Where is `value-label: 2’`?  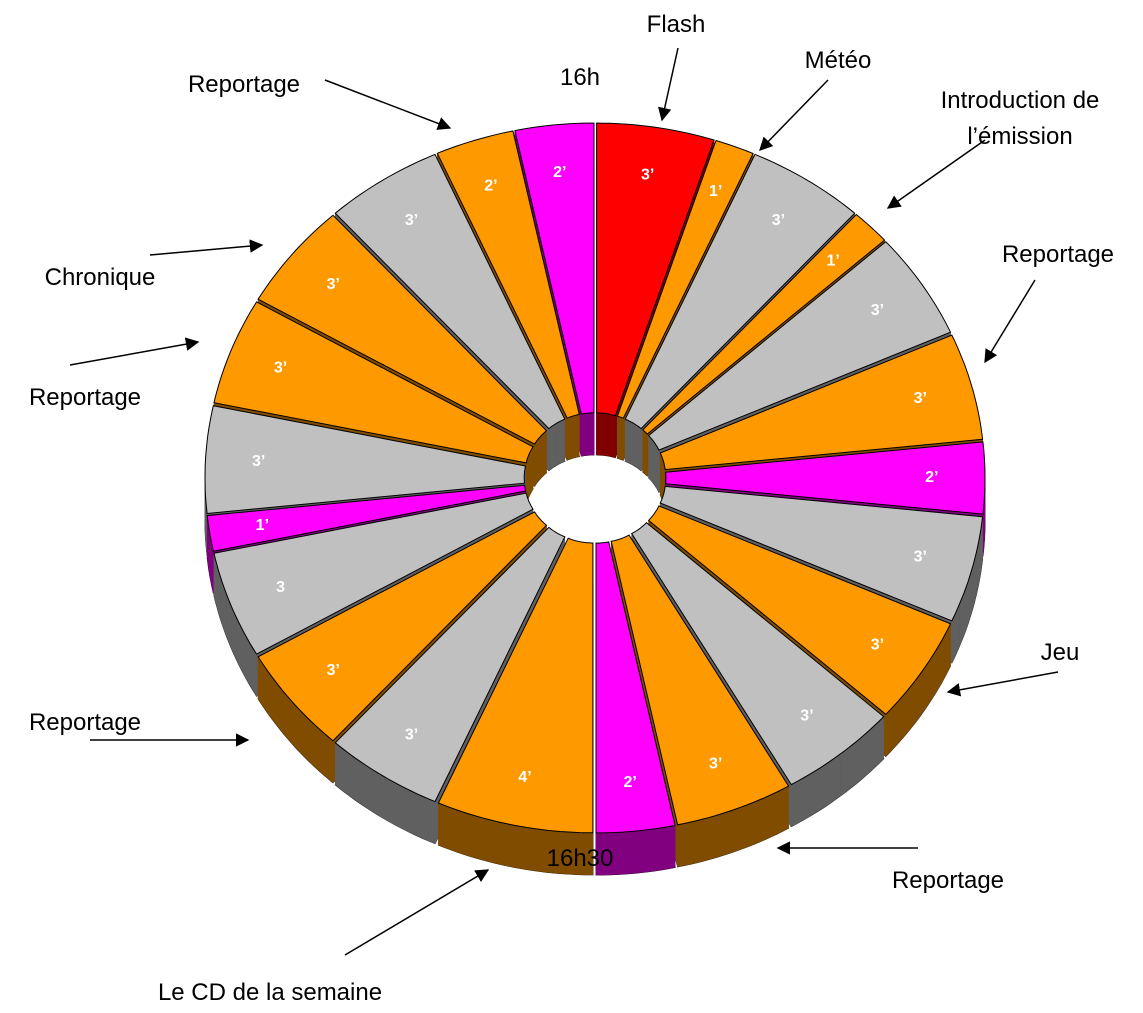 value-label: 2’ is located at coordinates (490, 186).